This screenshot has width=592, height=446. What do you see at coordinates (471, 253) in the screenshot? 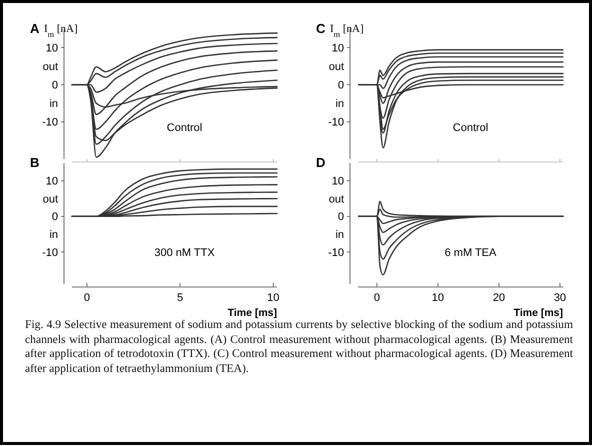
I see `annotation: 6 mM TEA` at bounding box center [471, 253].